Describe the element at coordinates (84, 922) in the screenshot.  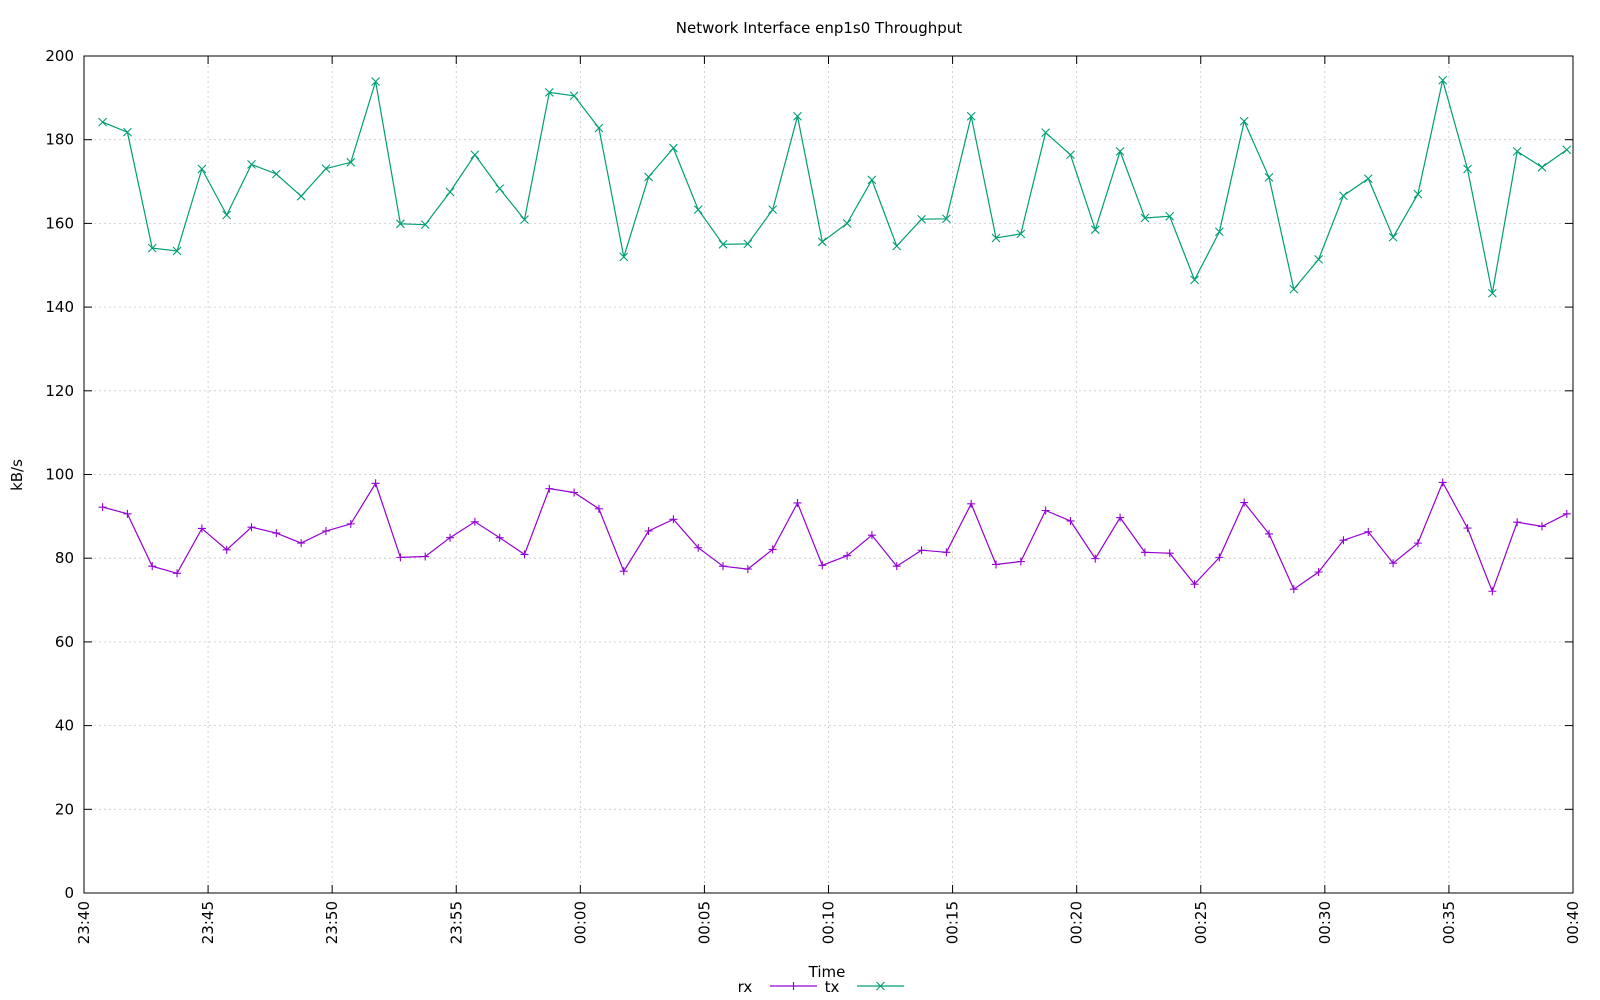
I see `x-tick-label: 23:40` at that location.